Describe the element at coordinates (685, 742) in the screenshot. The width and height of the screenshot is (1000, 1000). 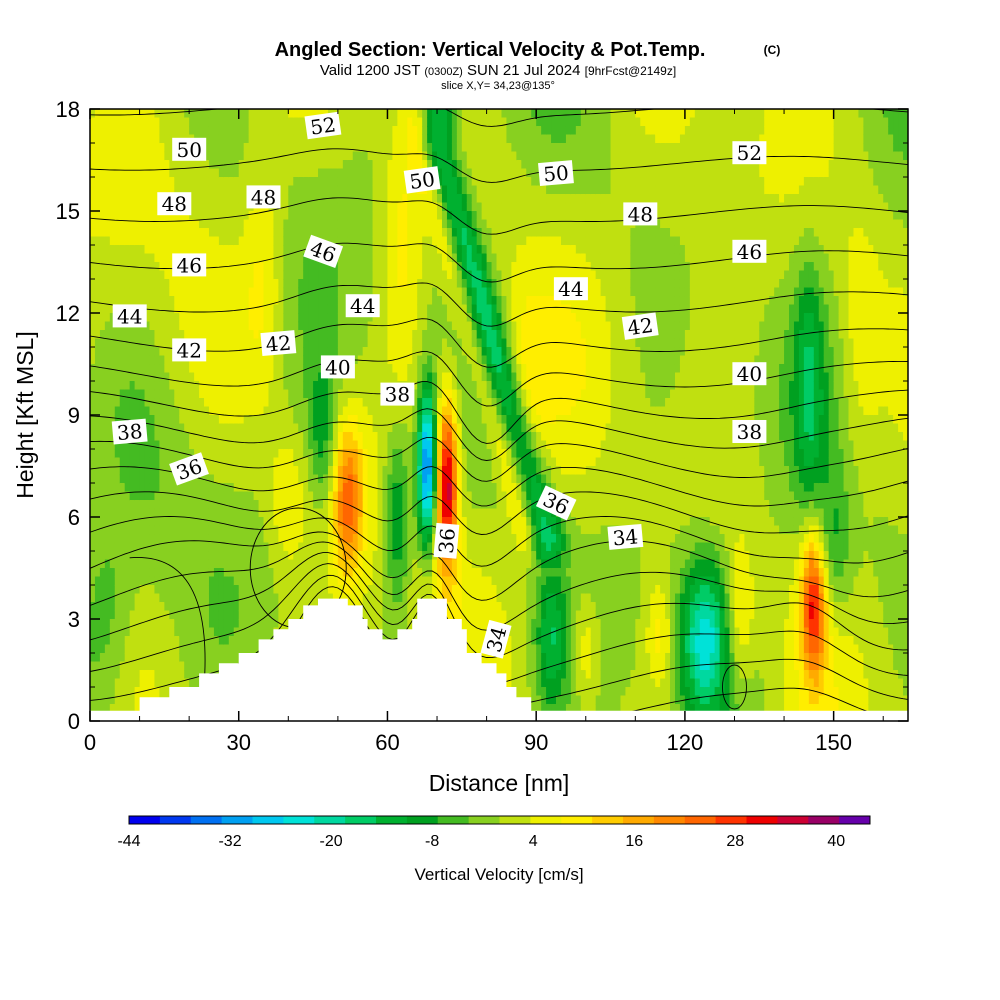
I see `x-tick-label: 120` at that location.